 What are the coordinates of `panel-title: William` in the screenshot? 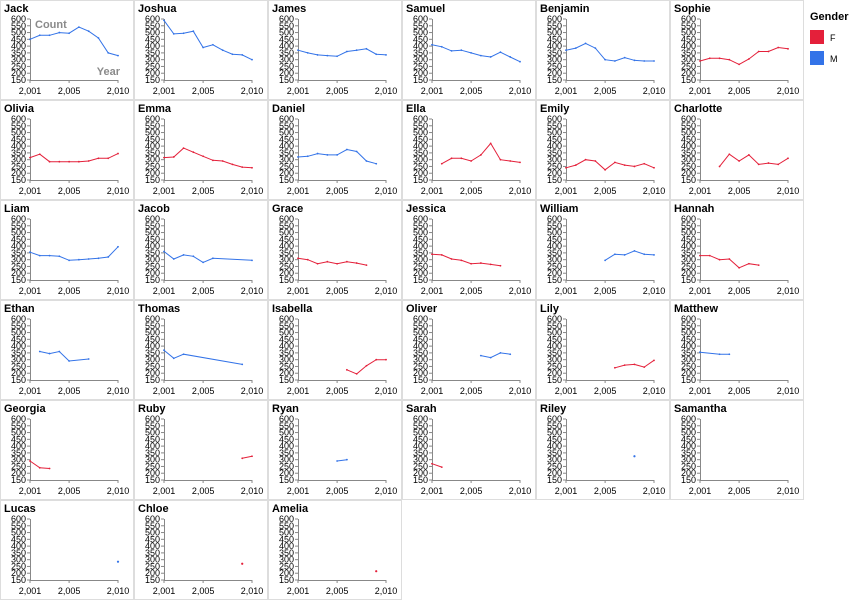 It's located at (559, 209).